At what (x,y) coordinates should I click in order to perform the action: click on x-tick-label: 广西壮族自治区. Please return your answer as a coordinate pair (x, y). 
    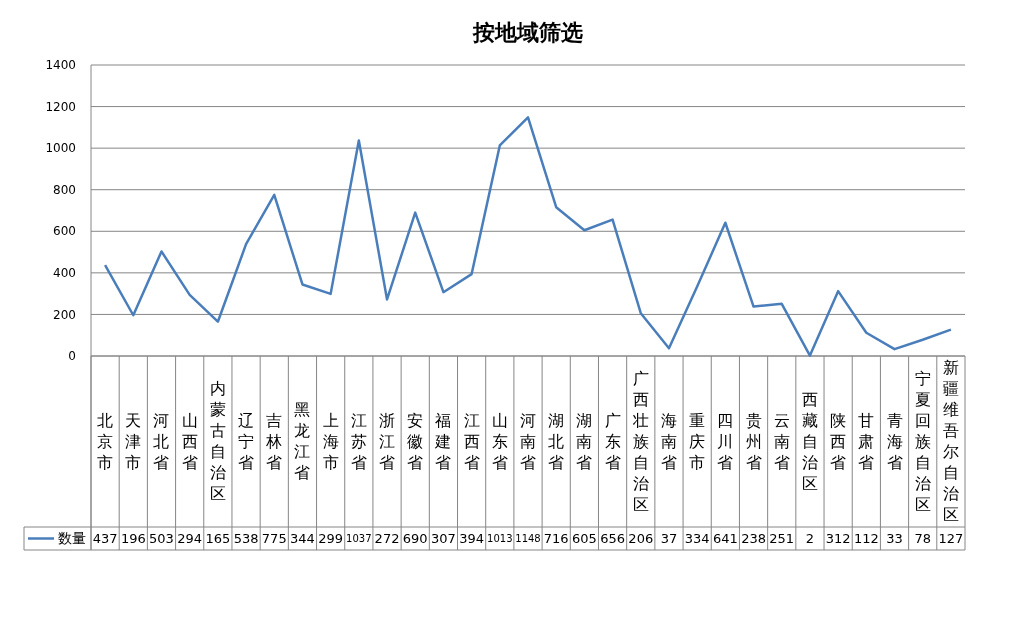
    Looking at the image, I should click on (640, 441).